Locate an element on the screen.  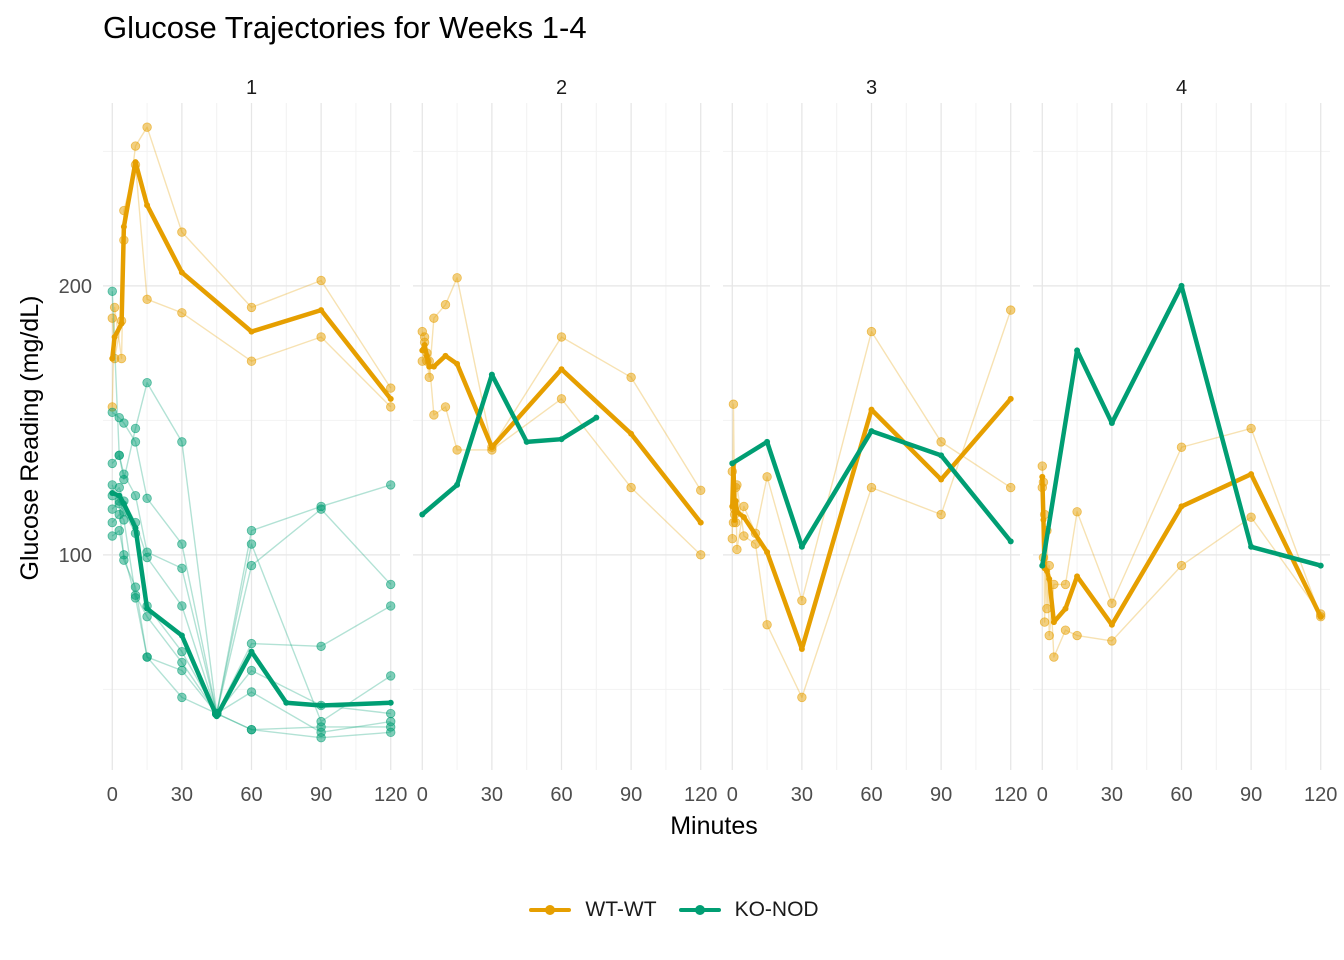
y-tick-label: 200 is located at coordinates (75, 287).